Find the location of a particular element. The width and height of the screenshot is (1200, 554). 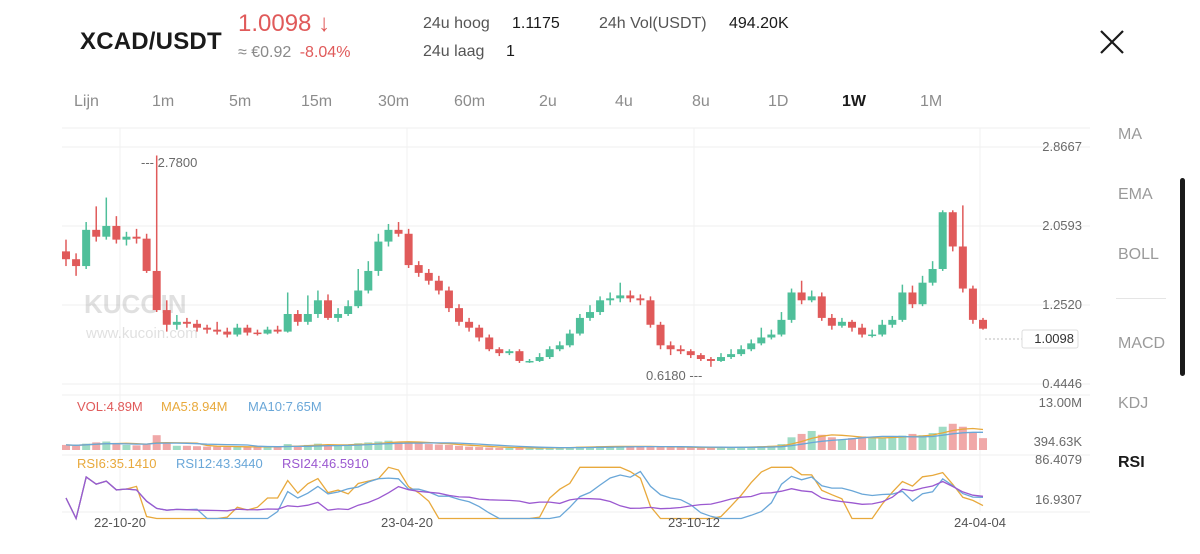

close-button is located at coordinates (1112, 42).